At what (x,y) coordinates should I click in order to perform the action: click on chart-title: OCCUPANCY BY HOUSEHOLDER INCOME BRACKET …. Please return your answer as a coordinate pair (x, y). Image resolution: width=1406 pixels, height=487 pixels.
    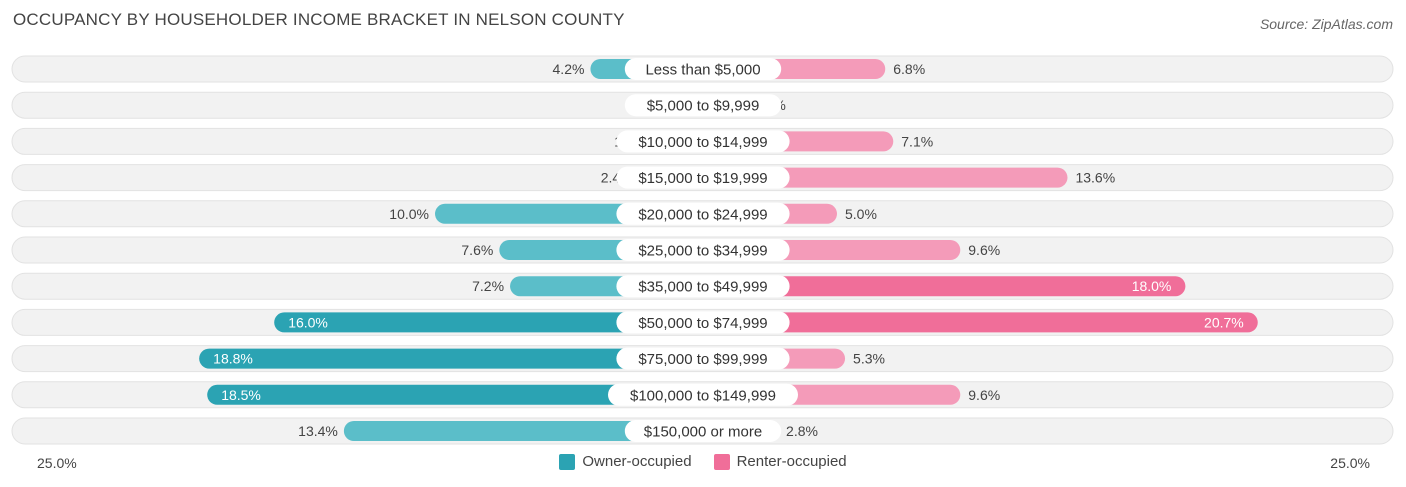
    Looking at the image, I should click on (319, 19).